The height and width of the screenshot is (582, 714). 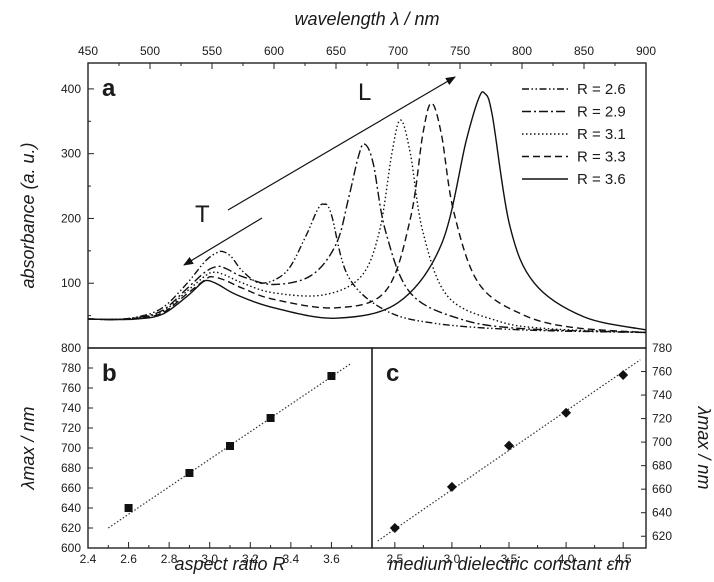 What do you see at coordinates (71, 528) in the screenshot?
I see `y-tick-label-b: 620` at bounding box center [71, 528].